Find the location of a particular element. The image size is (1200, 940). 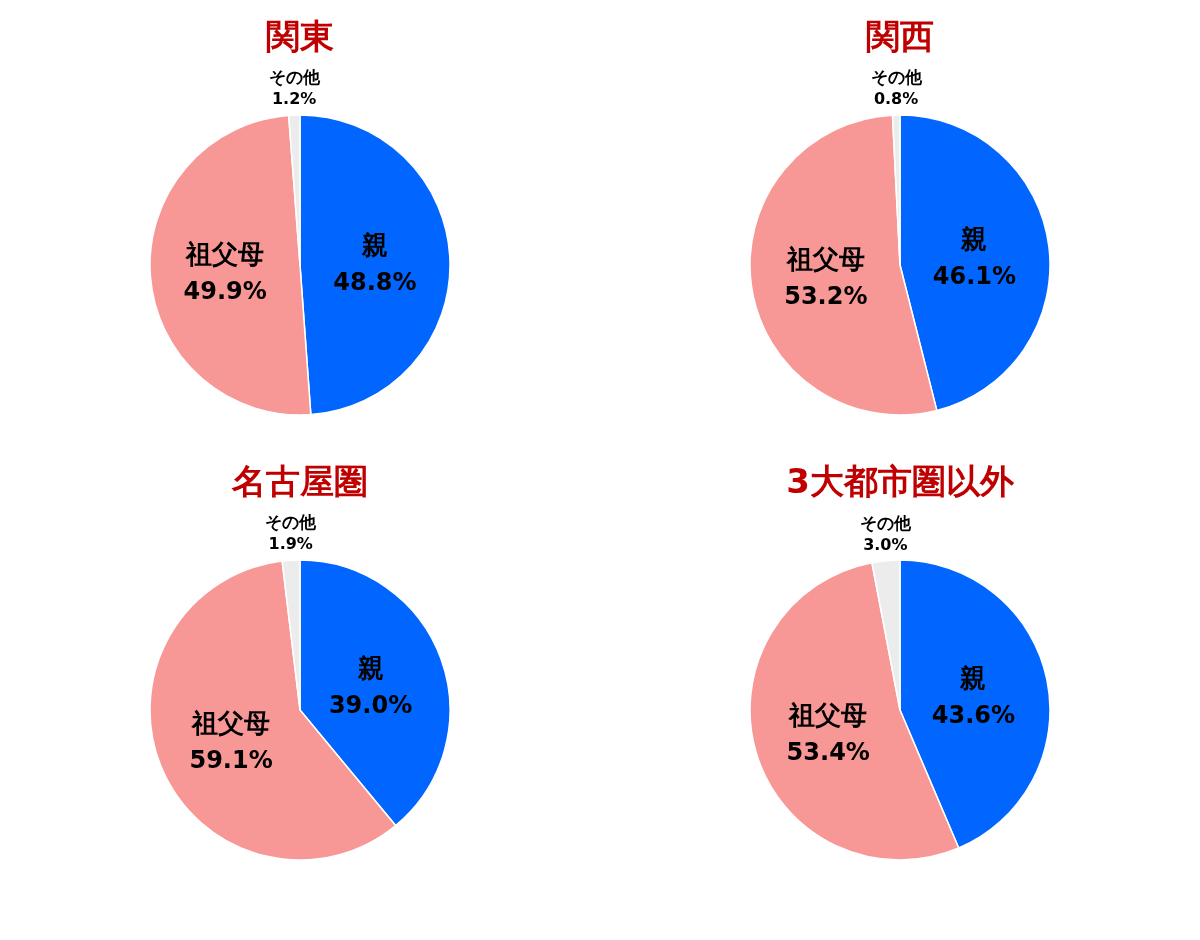

title: 関東 is located at coordinates (300, 36).